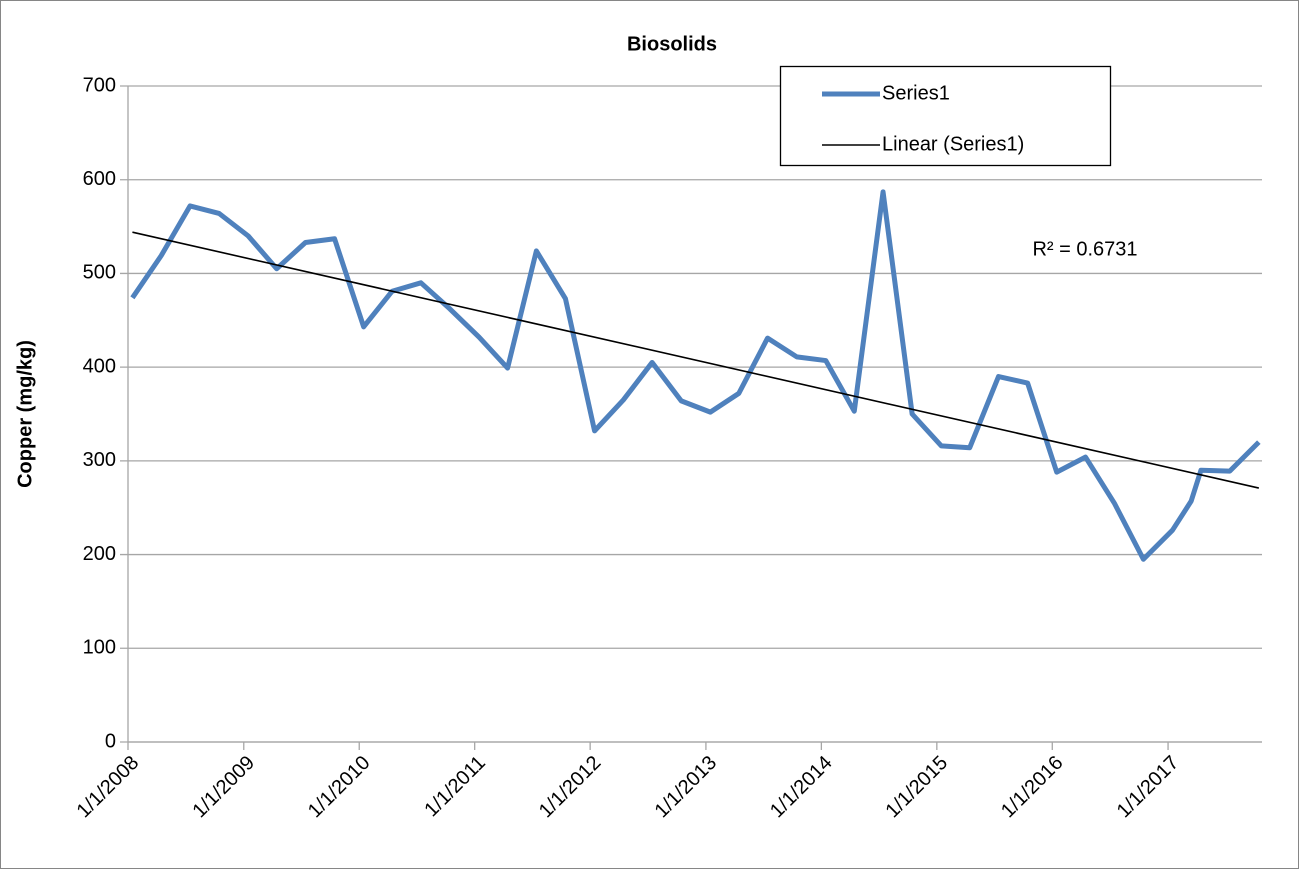 This screenshot has height=869, width=1299. I want to click on annotation: R² = 0.6731, so click(1084, 249).